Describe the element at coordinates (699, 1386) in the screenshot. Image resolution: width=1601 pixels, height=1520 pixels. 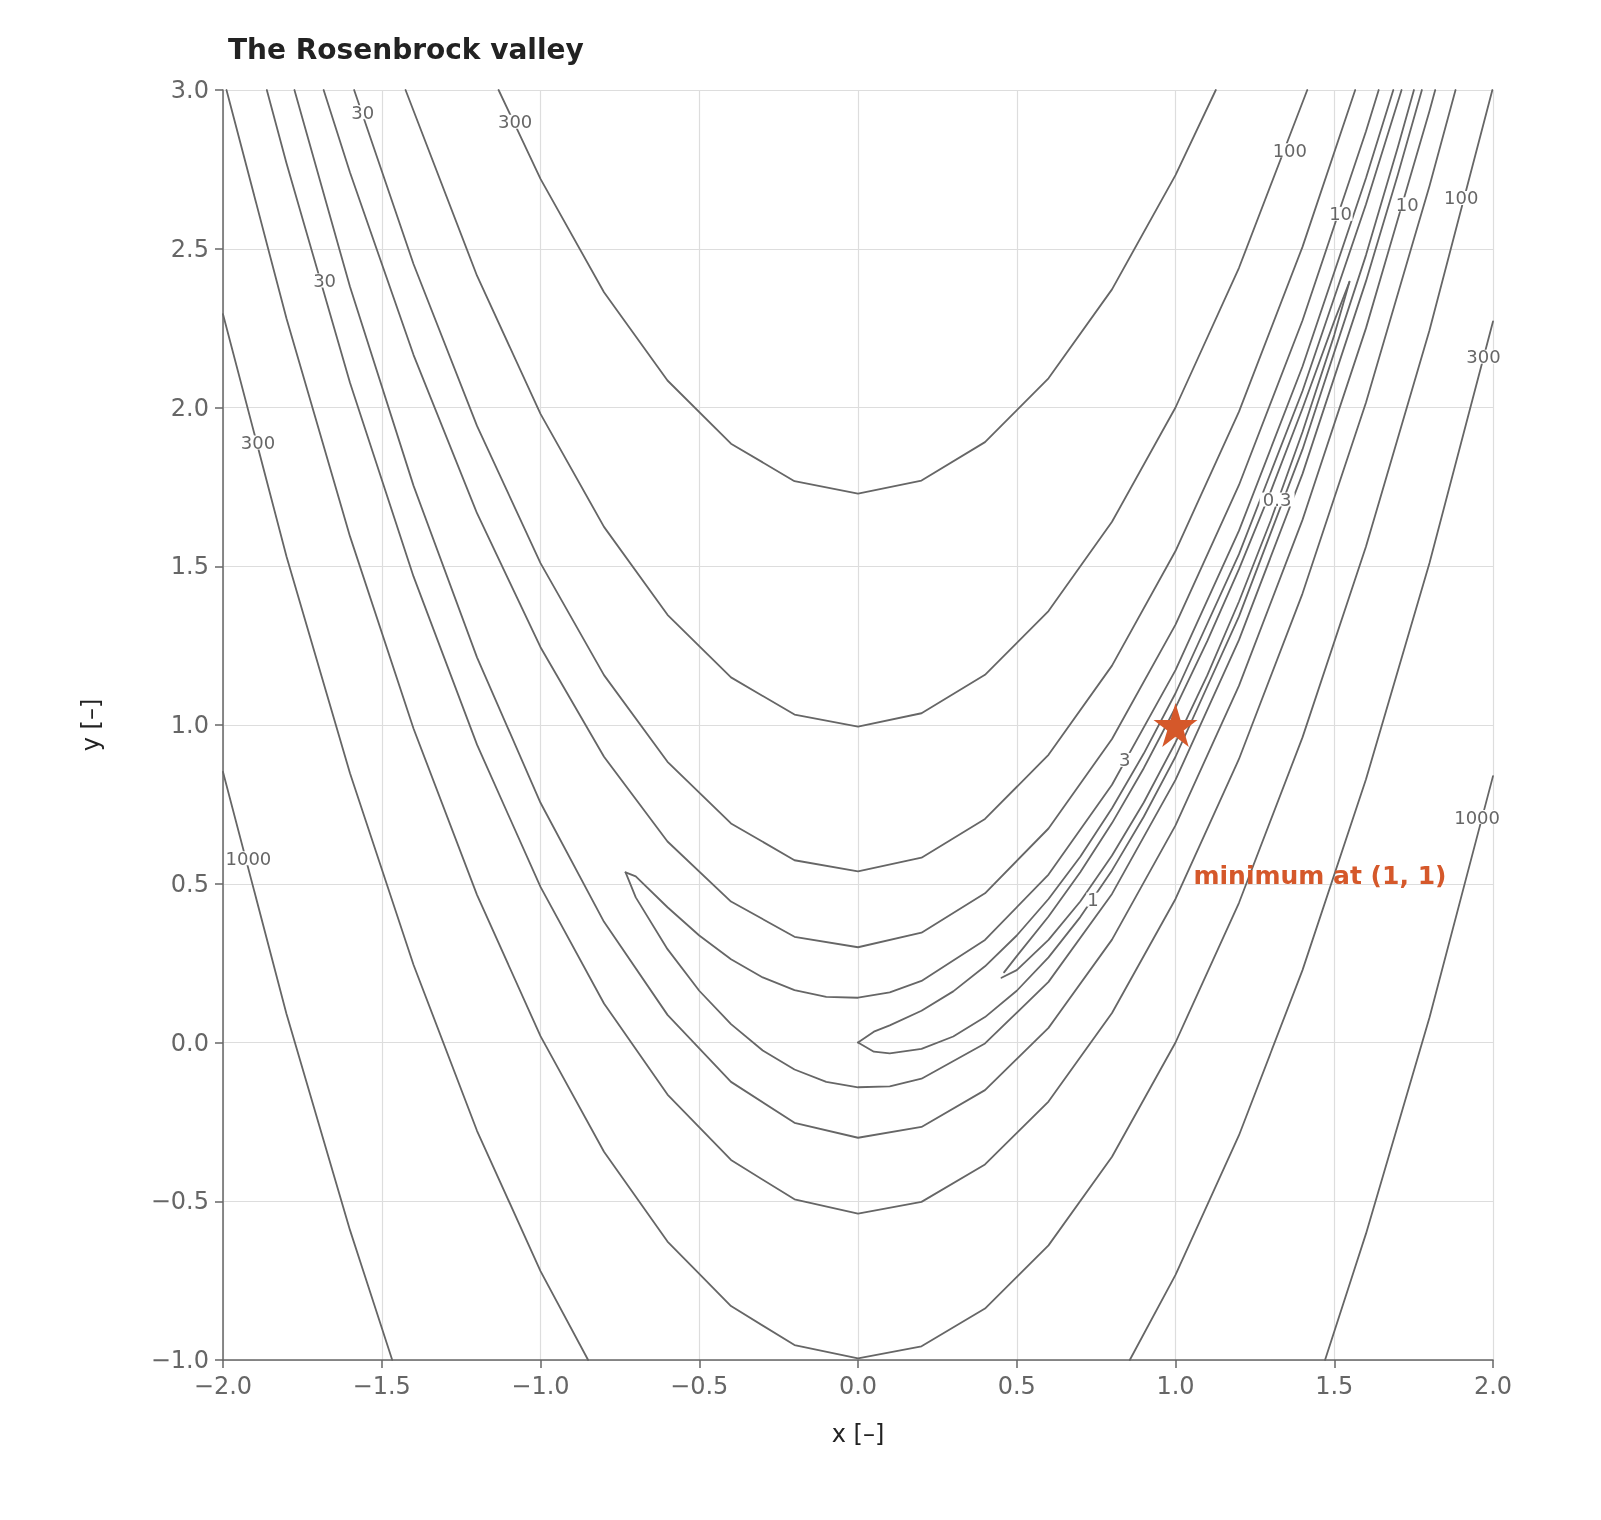
I see `x-tick-label: −0.5` at that location.